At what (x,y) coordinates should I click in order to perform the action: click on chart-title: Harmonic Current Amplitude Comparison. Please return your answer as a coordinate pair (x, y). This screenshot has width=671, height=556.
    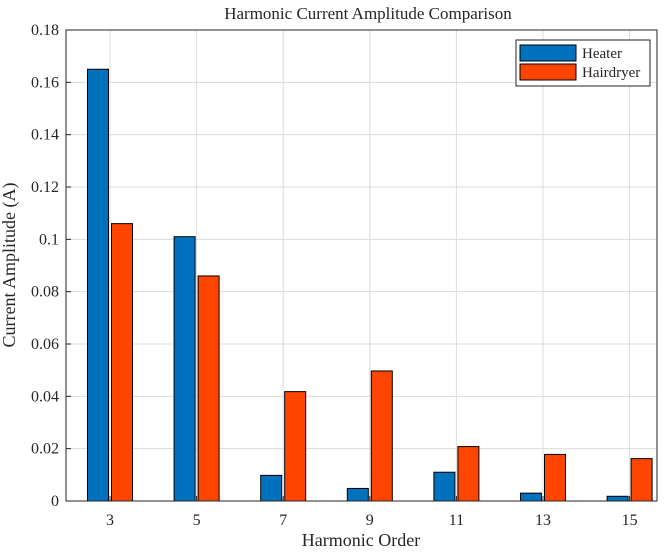
    Looking at the image, I should click on (368, 13).